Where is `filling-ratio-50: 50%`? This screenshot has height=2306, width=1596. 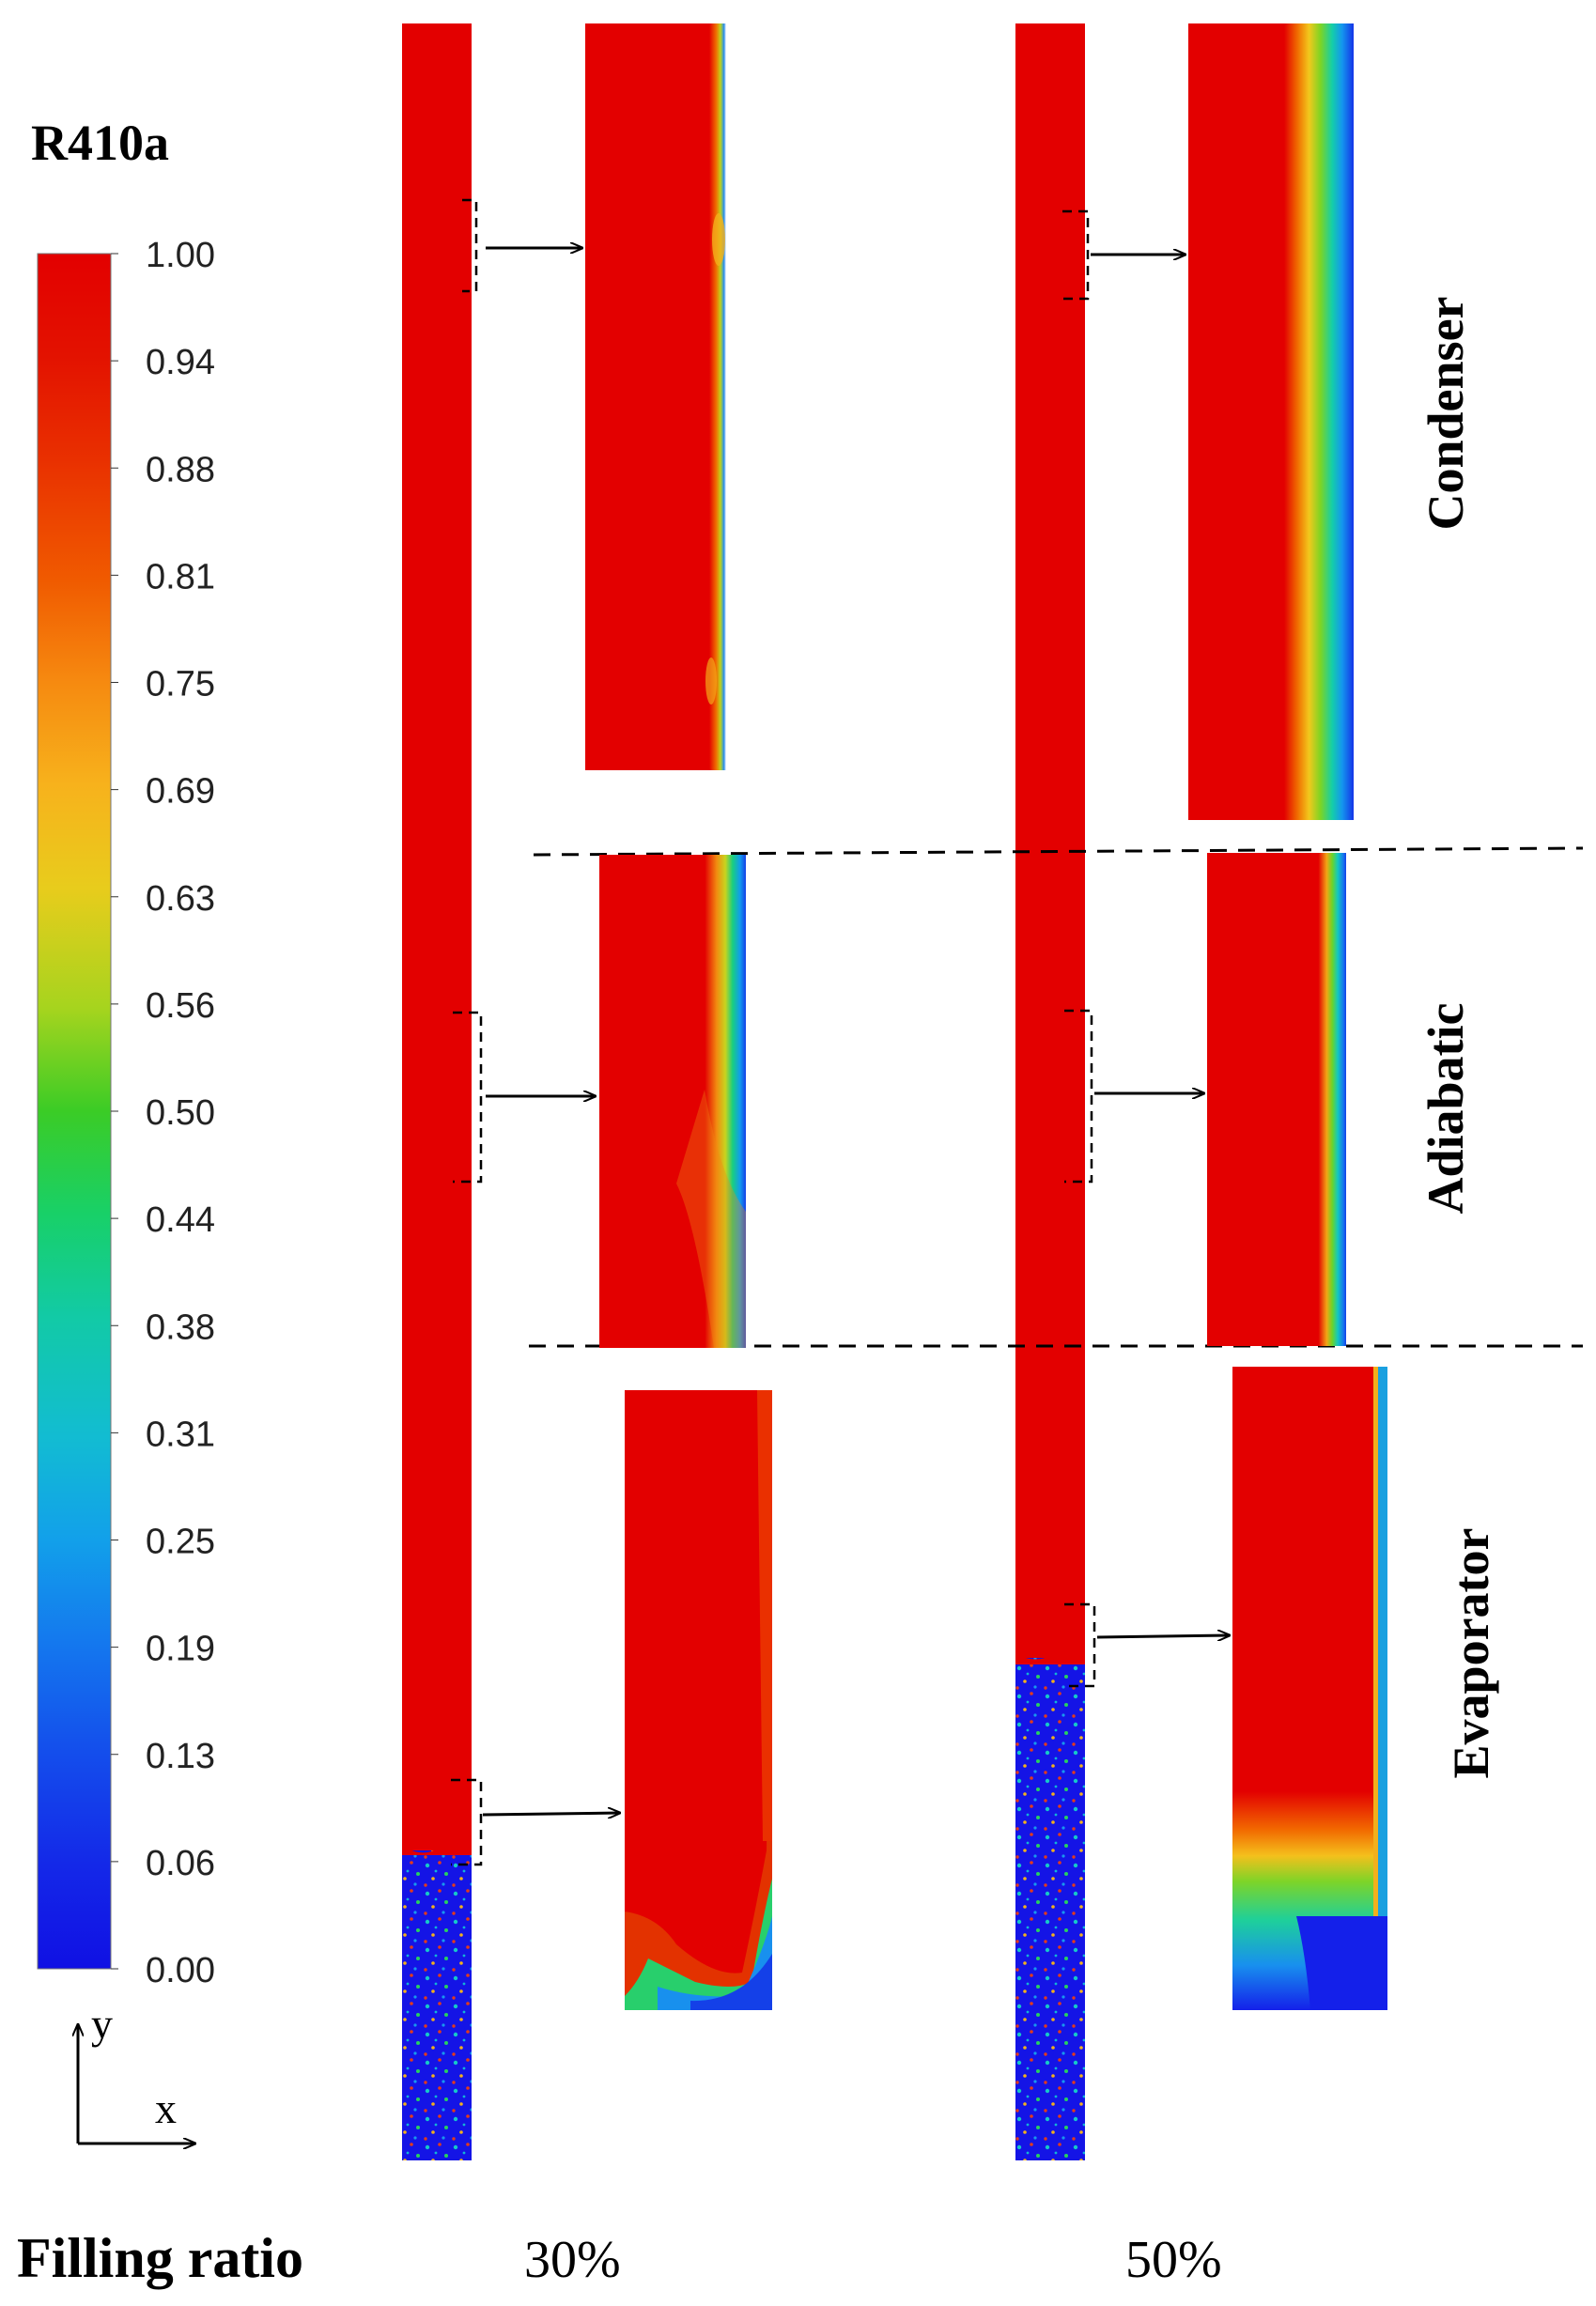
filling-ratio-50: 50% is located at coordinates (1173, 2260).